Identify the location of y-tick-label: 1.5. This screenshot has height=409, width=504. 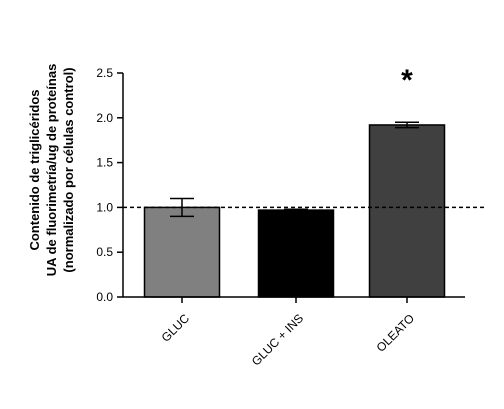
(104, 163).